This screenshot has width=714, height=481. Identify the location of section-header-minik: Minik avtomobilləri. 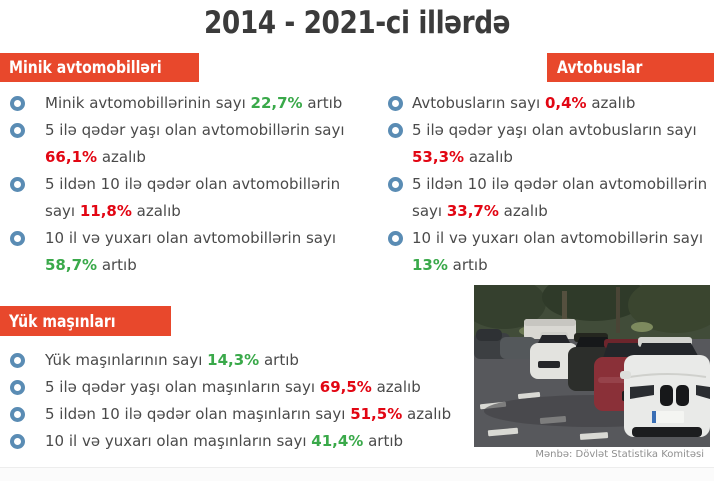
(99, 67).